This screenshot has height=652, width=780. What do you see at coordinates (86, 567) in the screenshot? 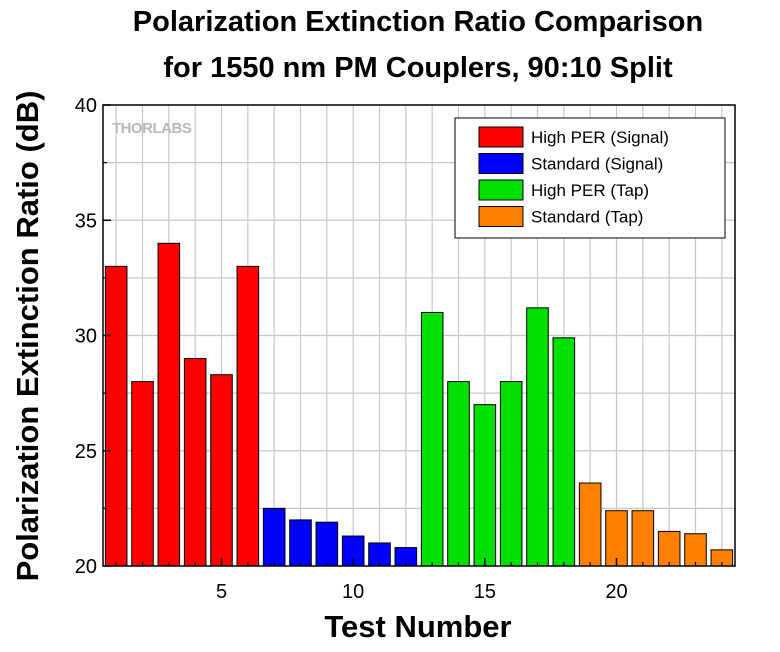
I see `y-tick-label: 20` at bounding box center [86, 567].